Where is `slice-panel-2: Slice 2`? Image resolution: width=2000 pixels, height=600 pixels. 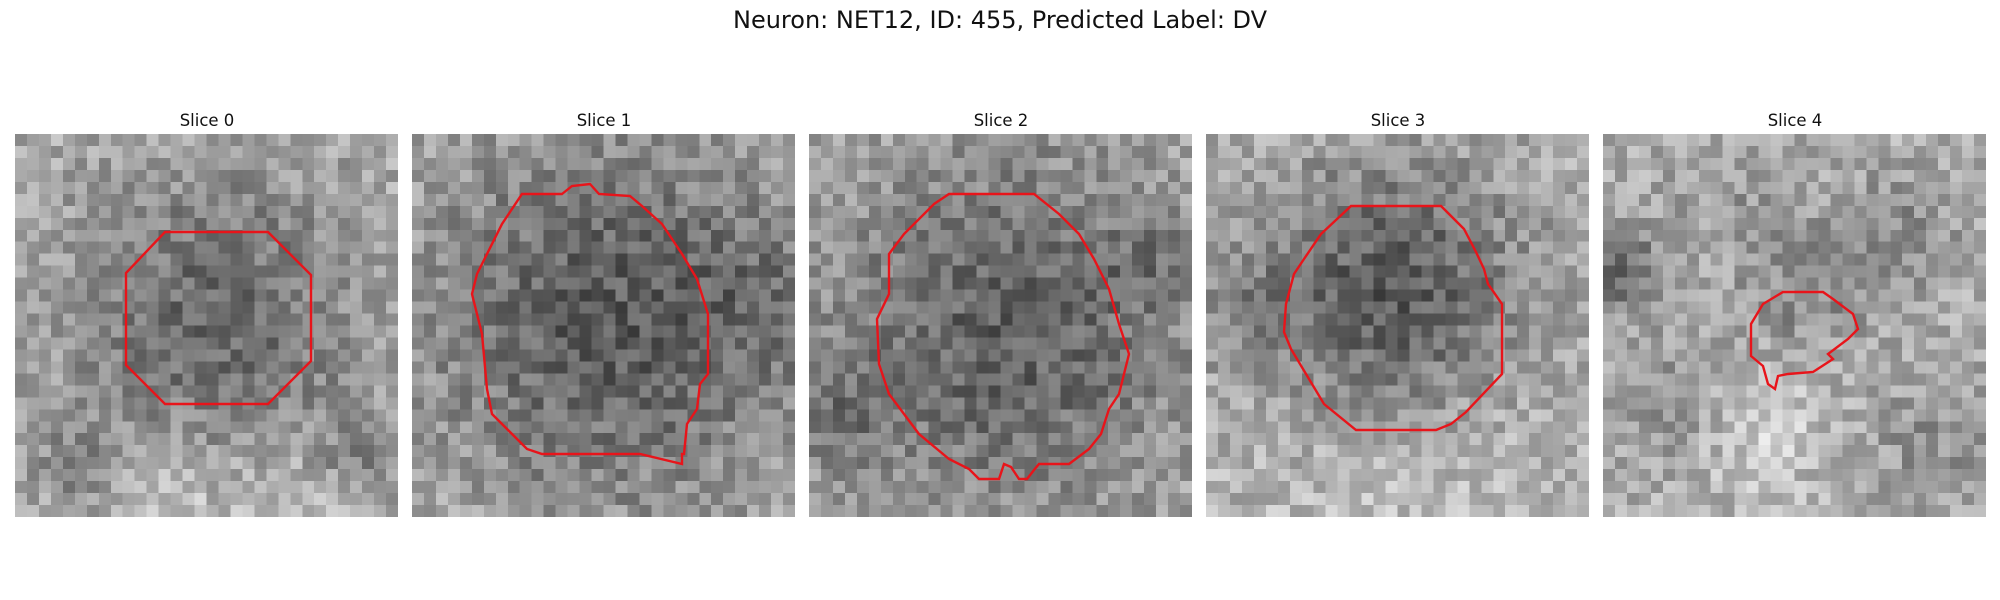
slice-panel-2: Slice 2 is located at coordinates (1001, 312).